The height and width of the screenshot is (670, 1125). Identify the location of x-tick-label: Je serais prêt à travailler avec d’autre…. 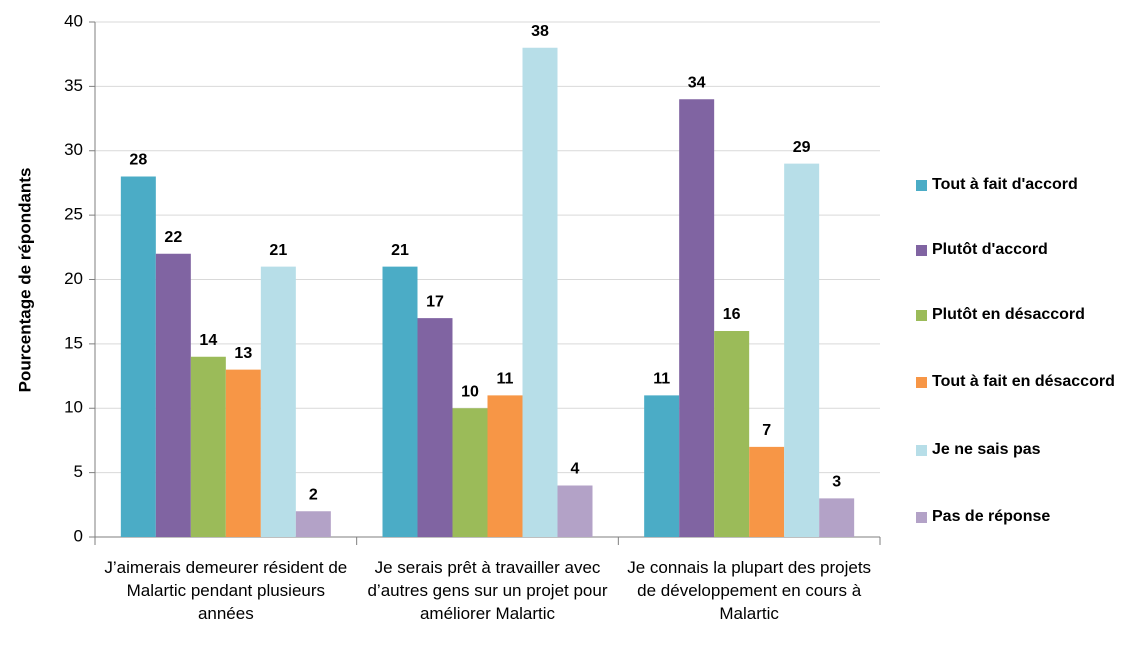
(487, 590).